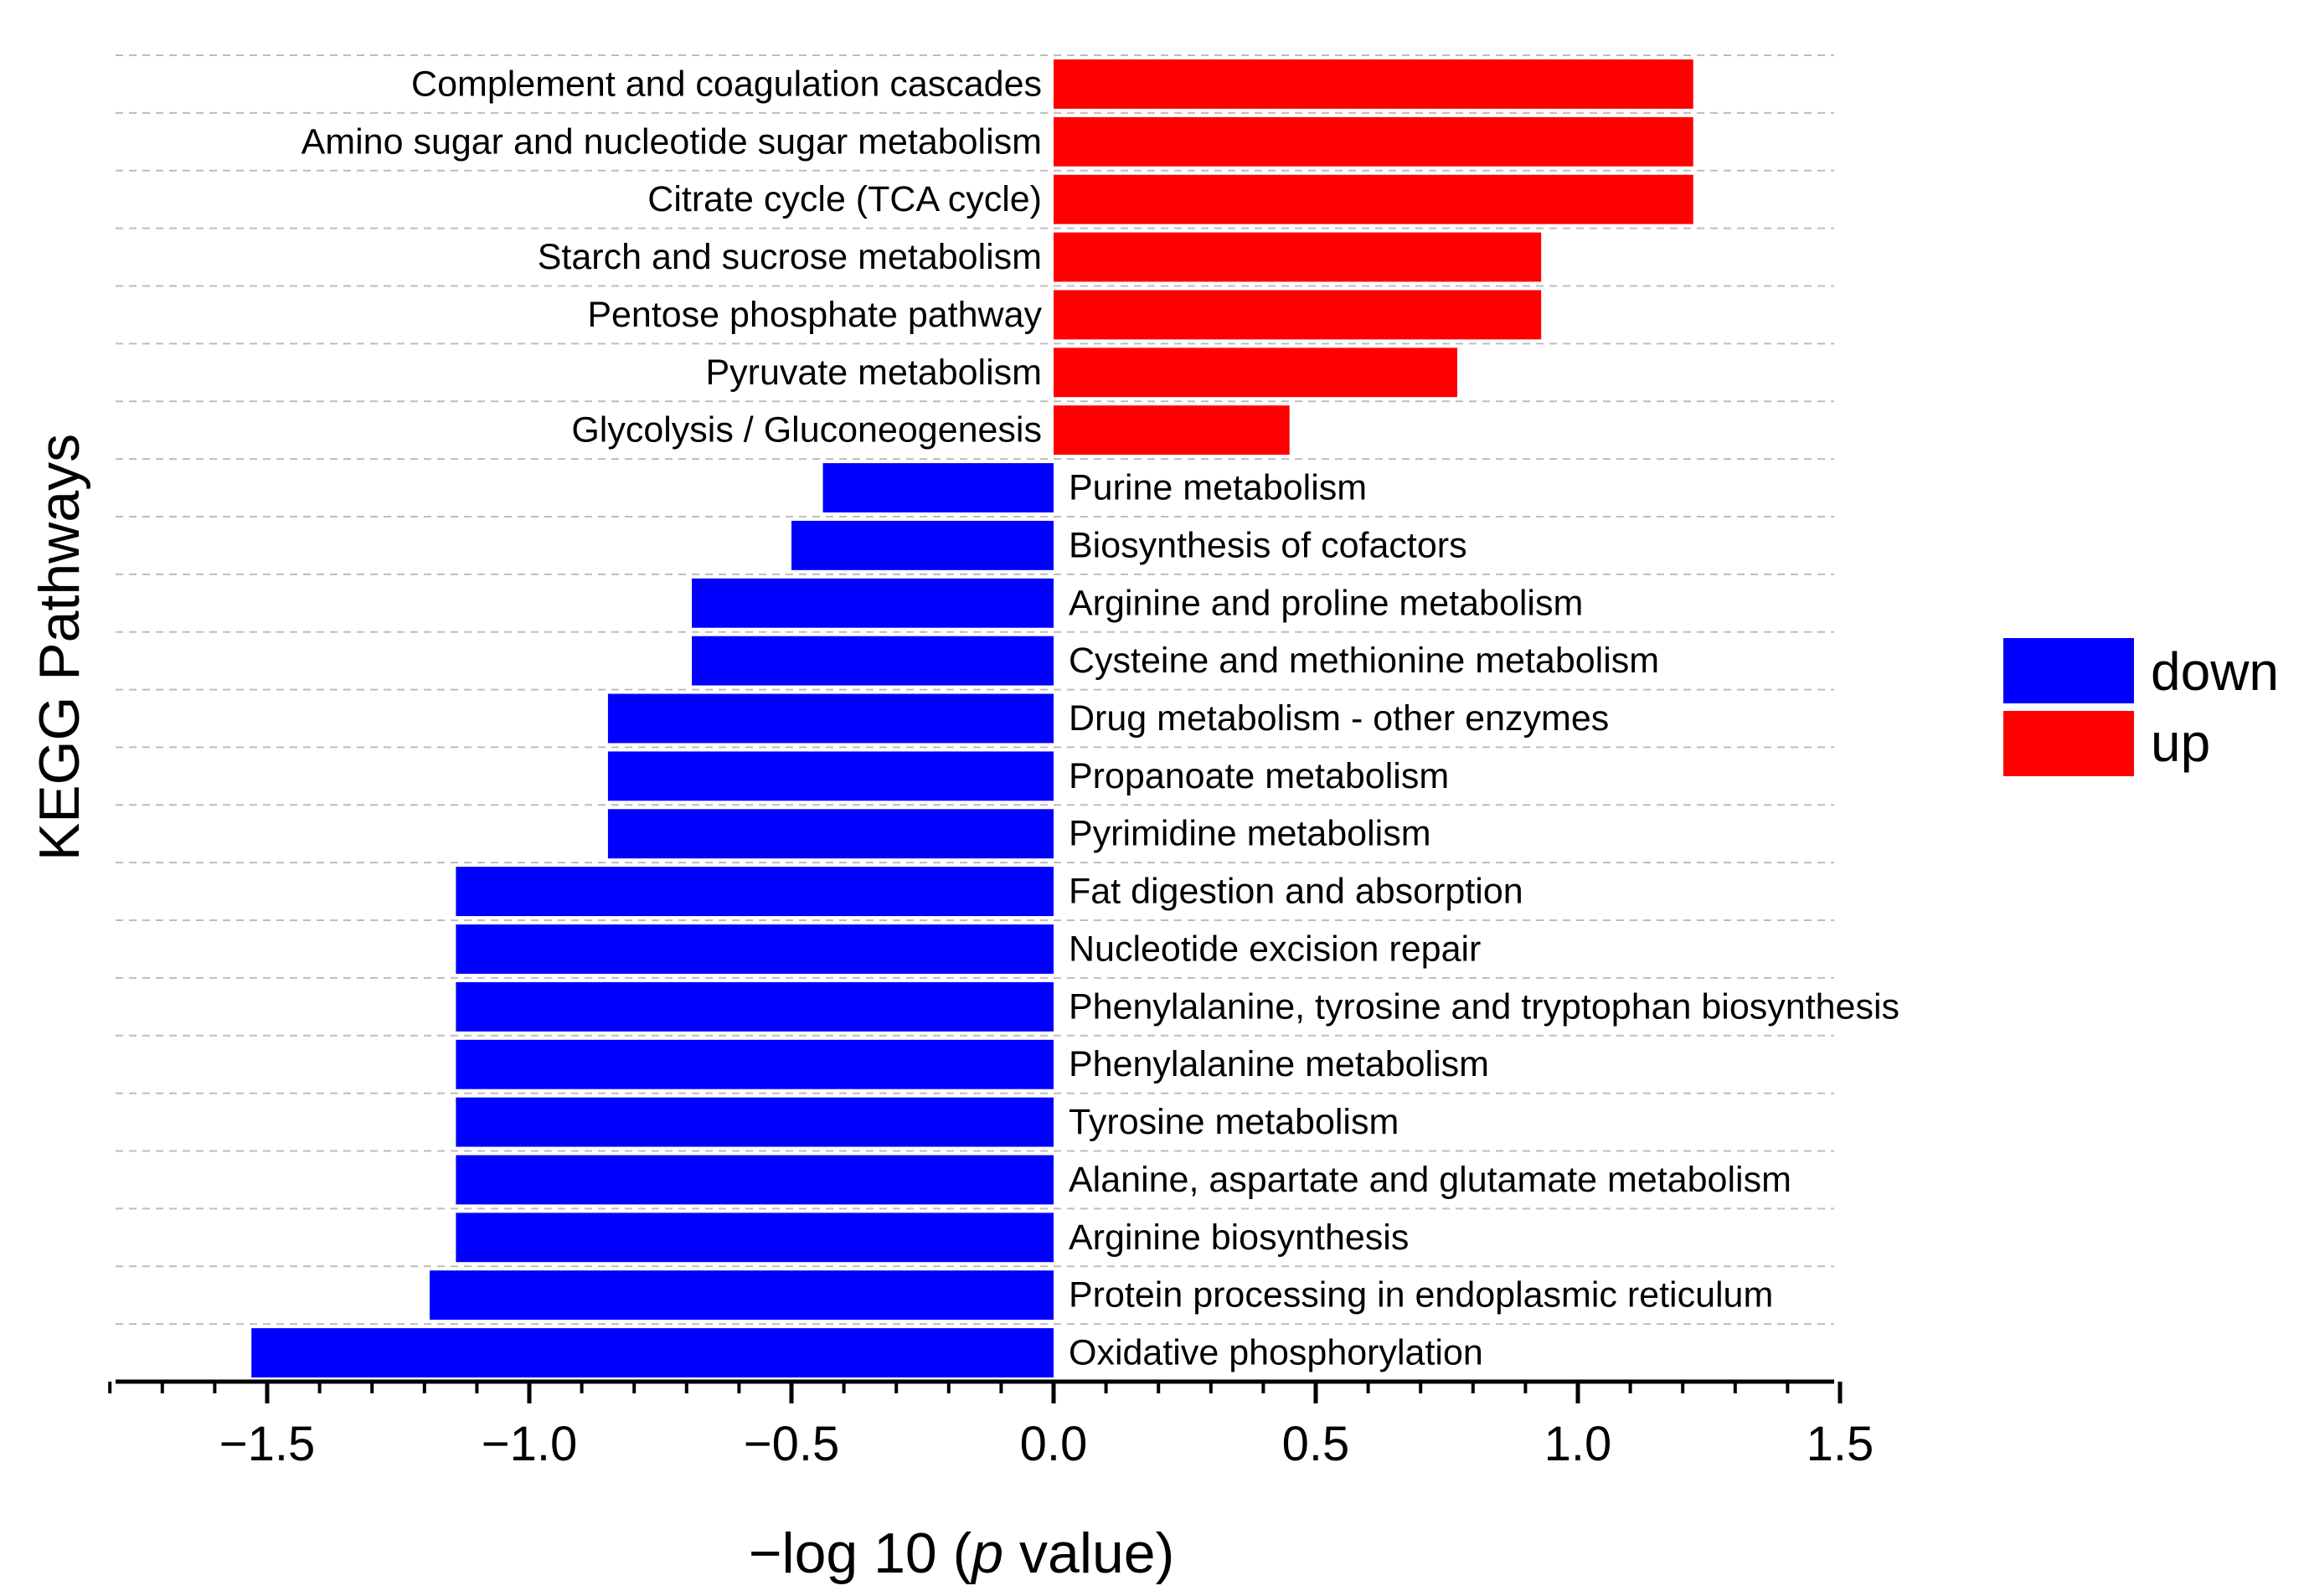  What do you see at coordinates (1239, 1238) in the screenshot?
I see `category-label: Arginine biosynthesis` at bounding box center [1239, 1238].